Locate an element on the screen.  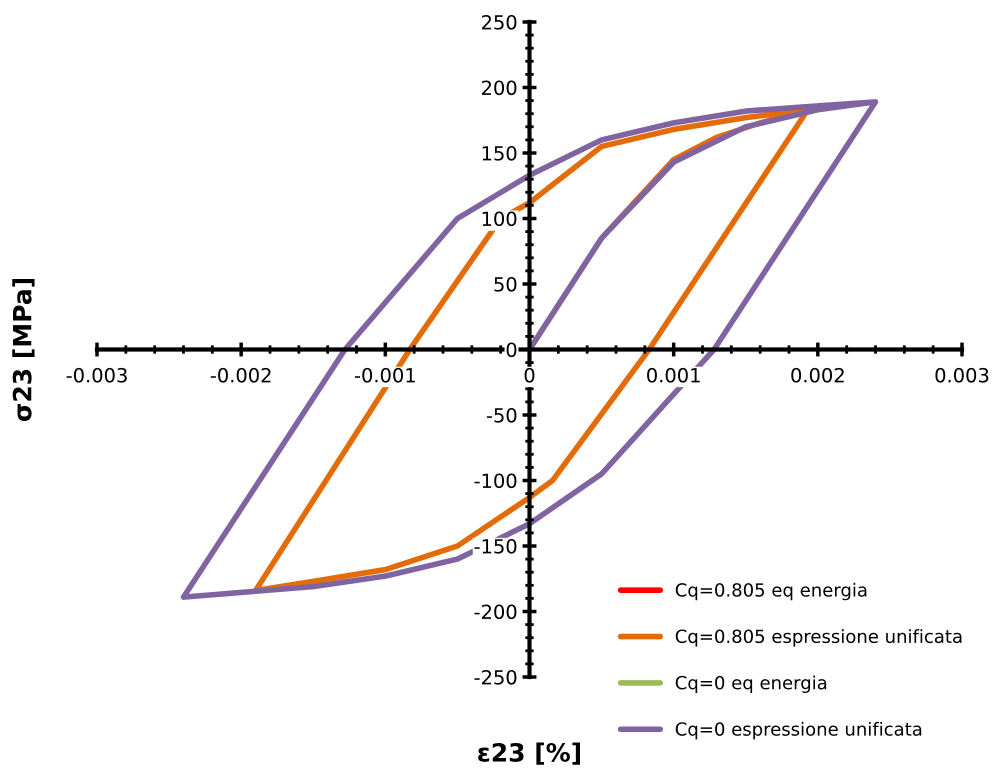
y-tick-label: 250 is located at coordinates (499, 22).